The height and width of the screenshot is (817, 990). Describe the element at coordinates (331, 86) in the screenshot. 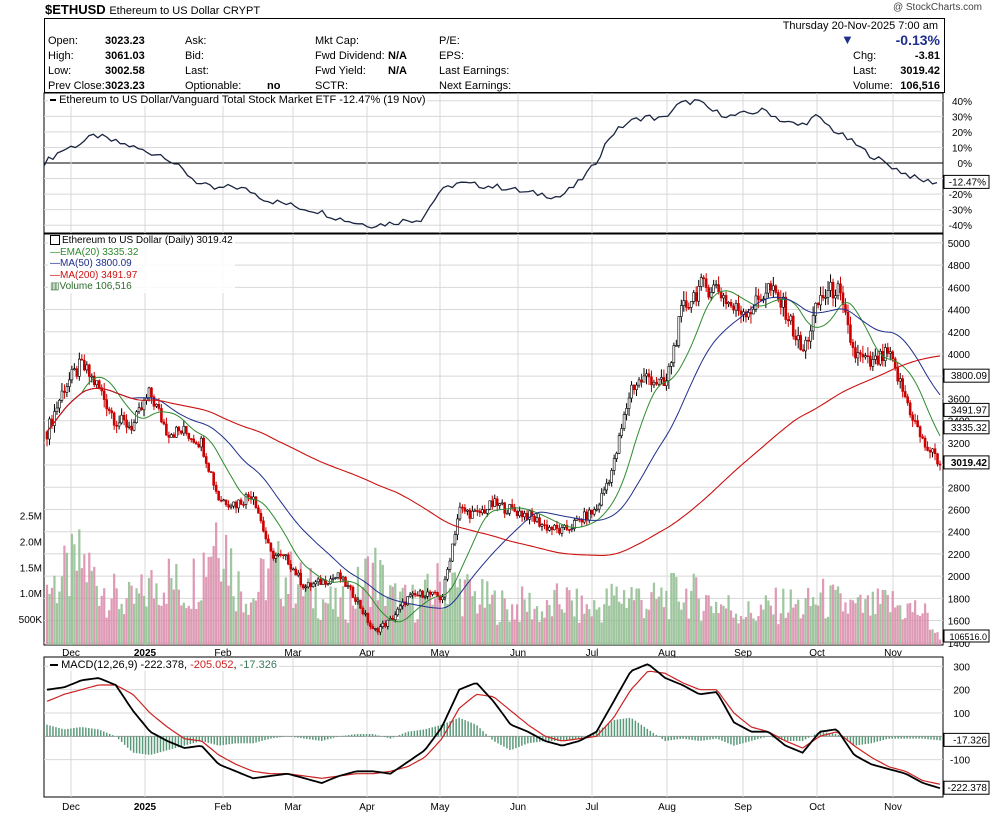

I see `sctr-label: SCTR:` at that location.